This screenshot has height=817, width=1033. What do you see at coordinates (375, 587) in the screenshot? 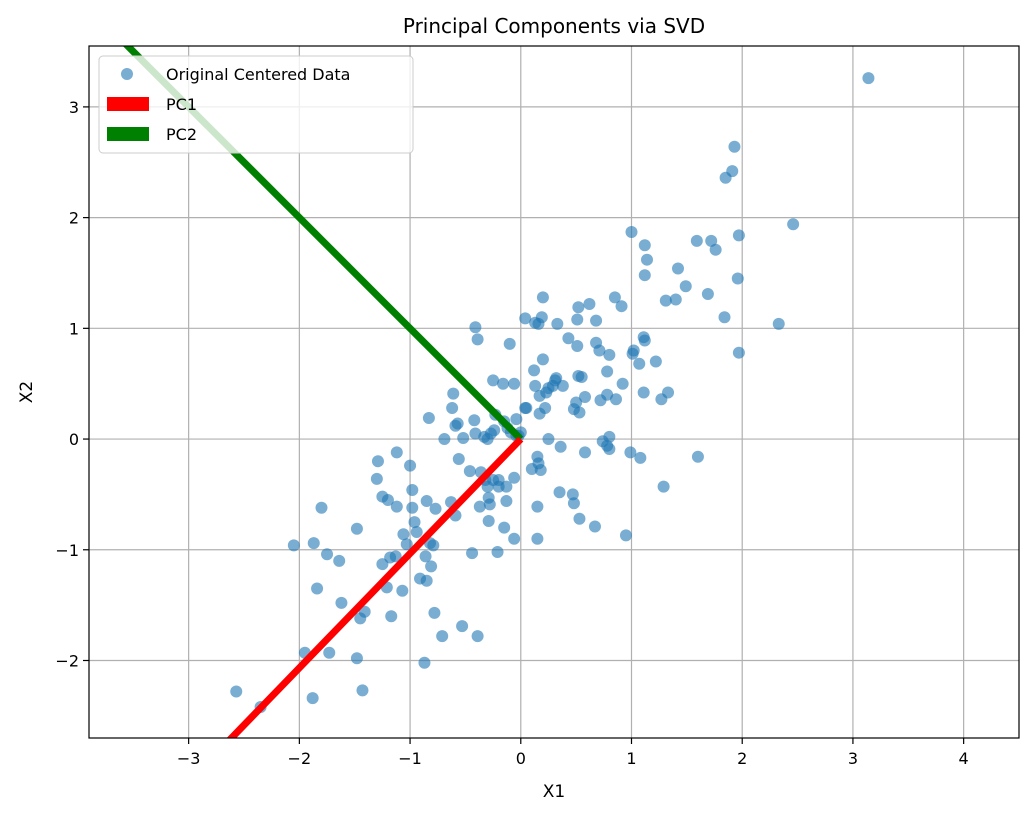
I see `pc1-line` at bounding box center [375, 587].